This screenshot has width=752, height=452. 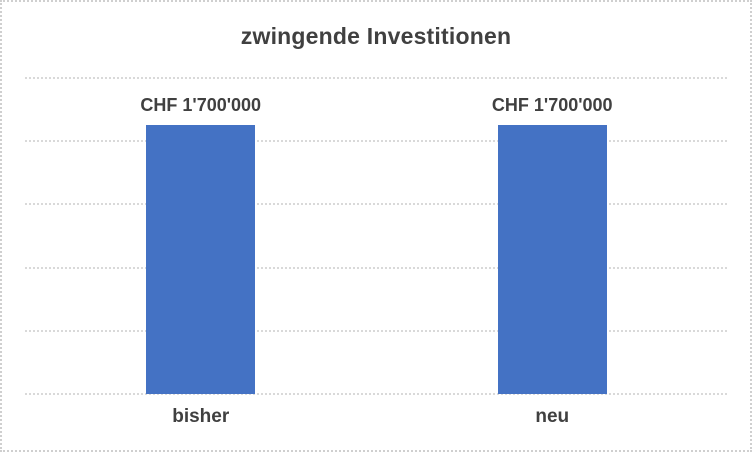 I want to click on category-axis: bisher neu, so click(x=376, y=419).